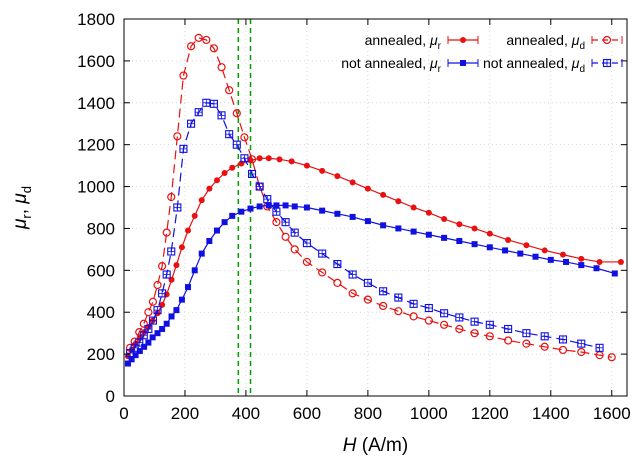  I want to click on y-tick-label: 1600, so click(96, 61).